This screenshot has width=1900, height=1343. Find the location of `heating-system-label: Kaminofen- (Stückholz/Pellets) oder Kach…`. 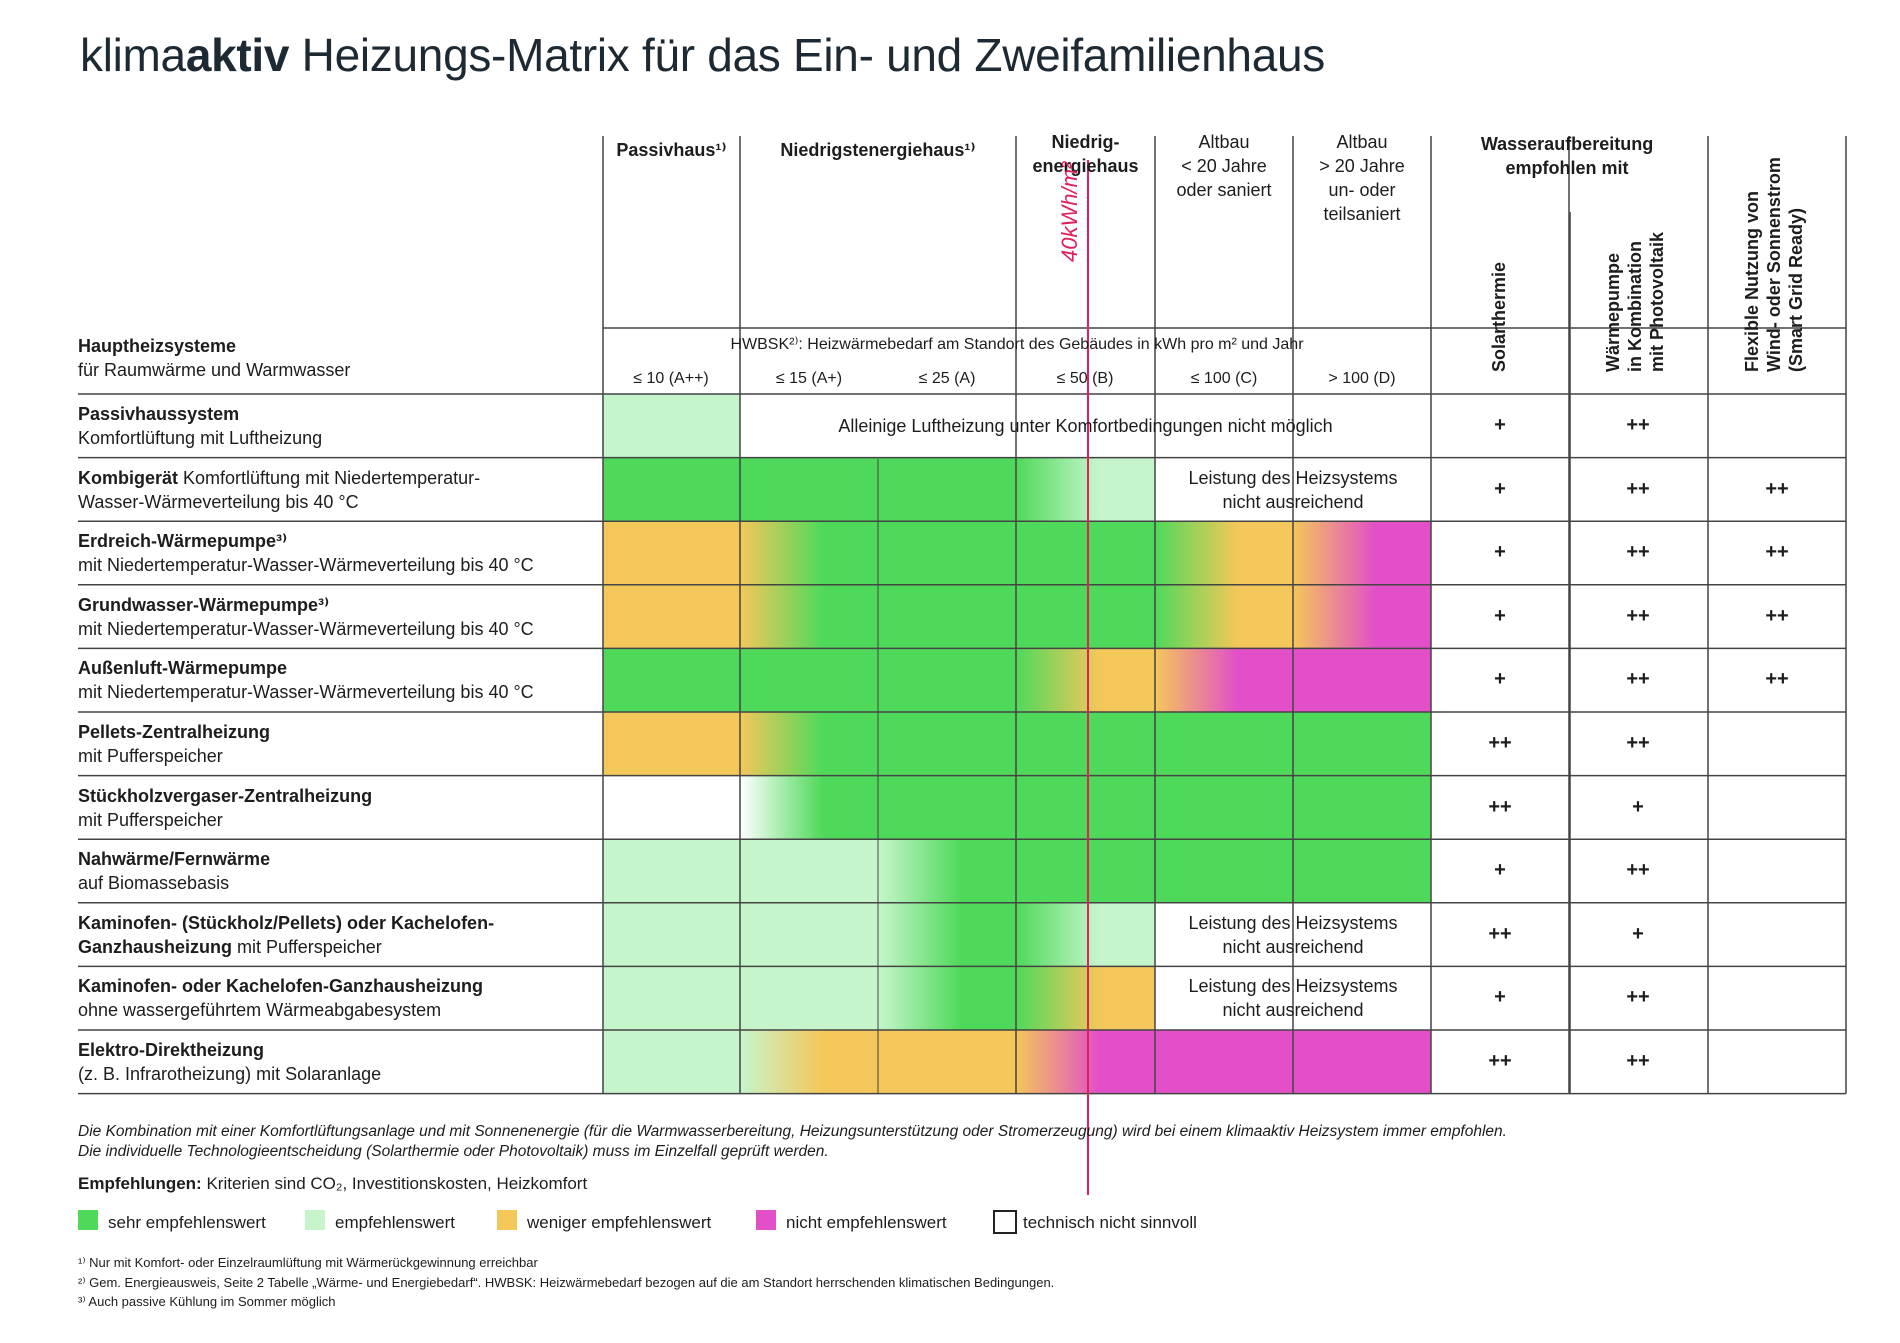

heating-system-label: Kaminofen- (Stückholz/Pellets) oder Kach… is located at coordinates (286, 934).